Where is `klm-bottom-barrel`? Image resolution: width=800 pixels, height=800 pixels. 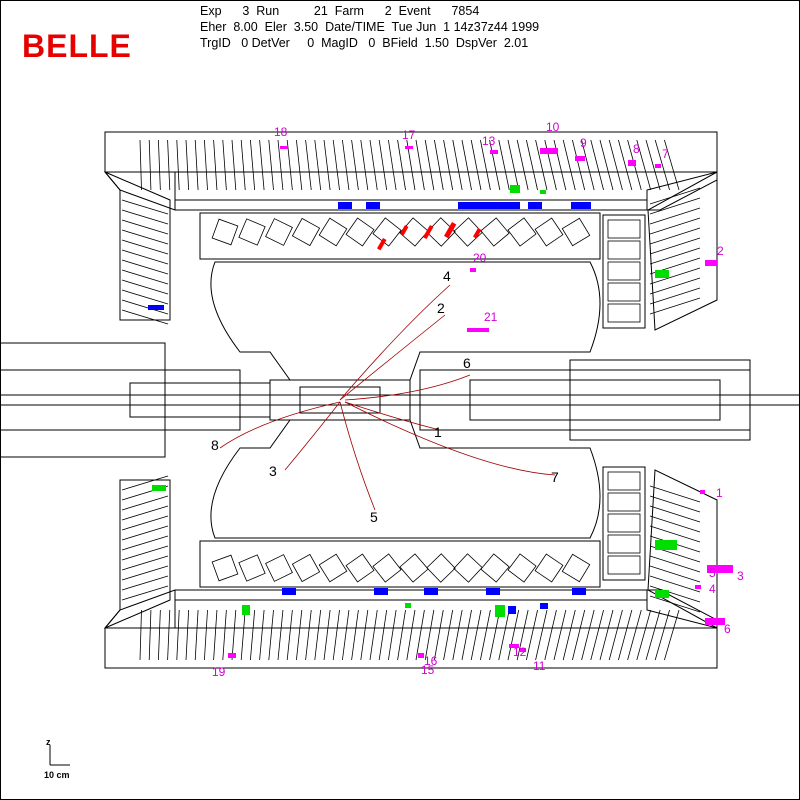
klm-bottom-barrel is located at coordinates (411, 648).